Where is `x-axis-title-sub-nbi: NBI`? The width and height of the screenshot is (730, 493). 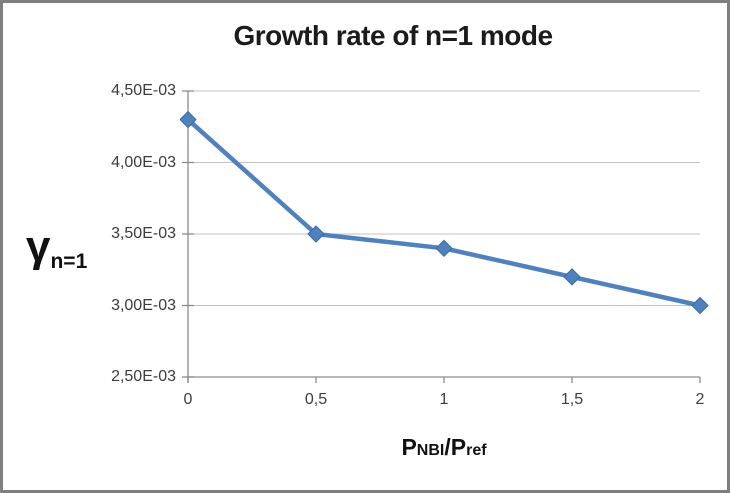 x-axis-title-sub-nbi: NBI is located at coordinates (430, 450).